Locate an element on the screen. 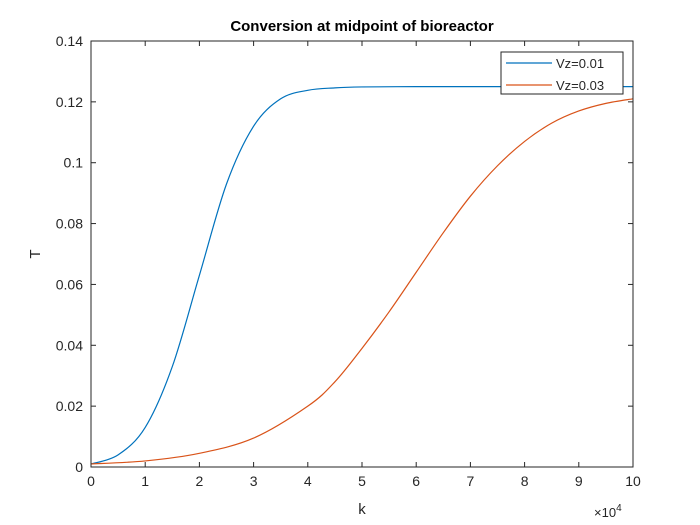 The height and width of the screenshot is (525, 700). y-tick-label: 0.04 is located at coordinates (69, 345).